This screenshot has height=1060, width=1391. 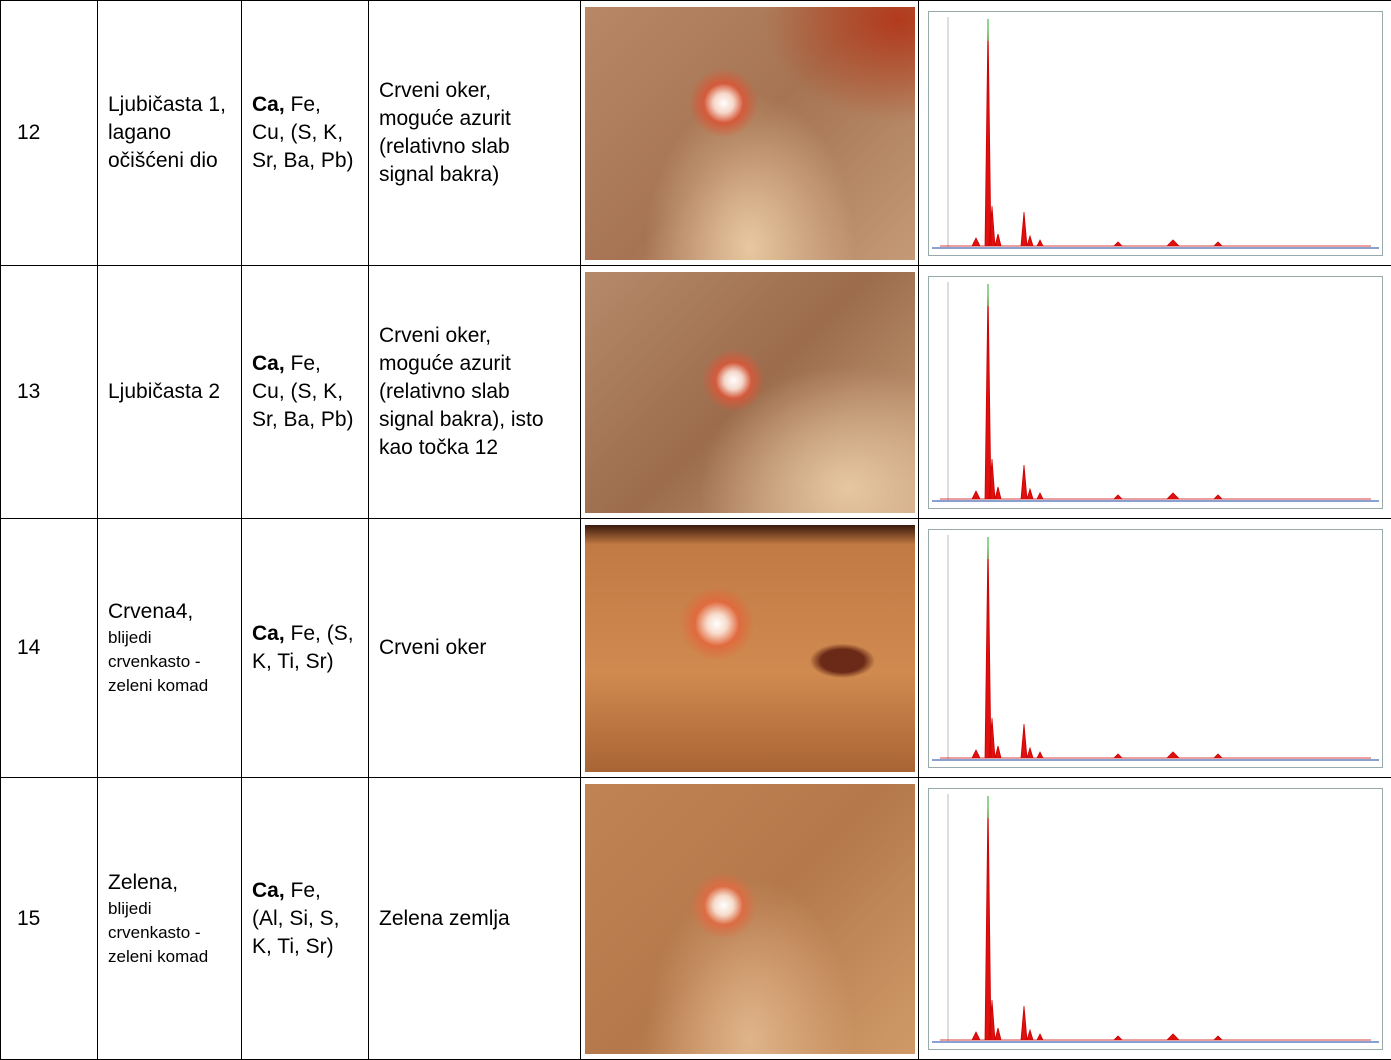 I want to click on sample-cell: Zelena, blijedi crvenkasto -zeleni komad, so click(x=170, y=919).